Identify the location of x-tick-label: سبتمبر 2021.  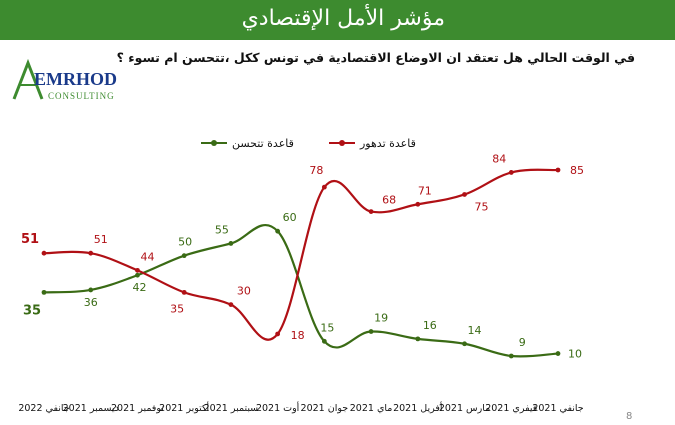
(231, 408).